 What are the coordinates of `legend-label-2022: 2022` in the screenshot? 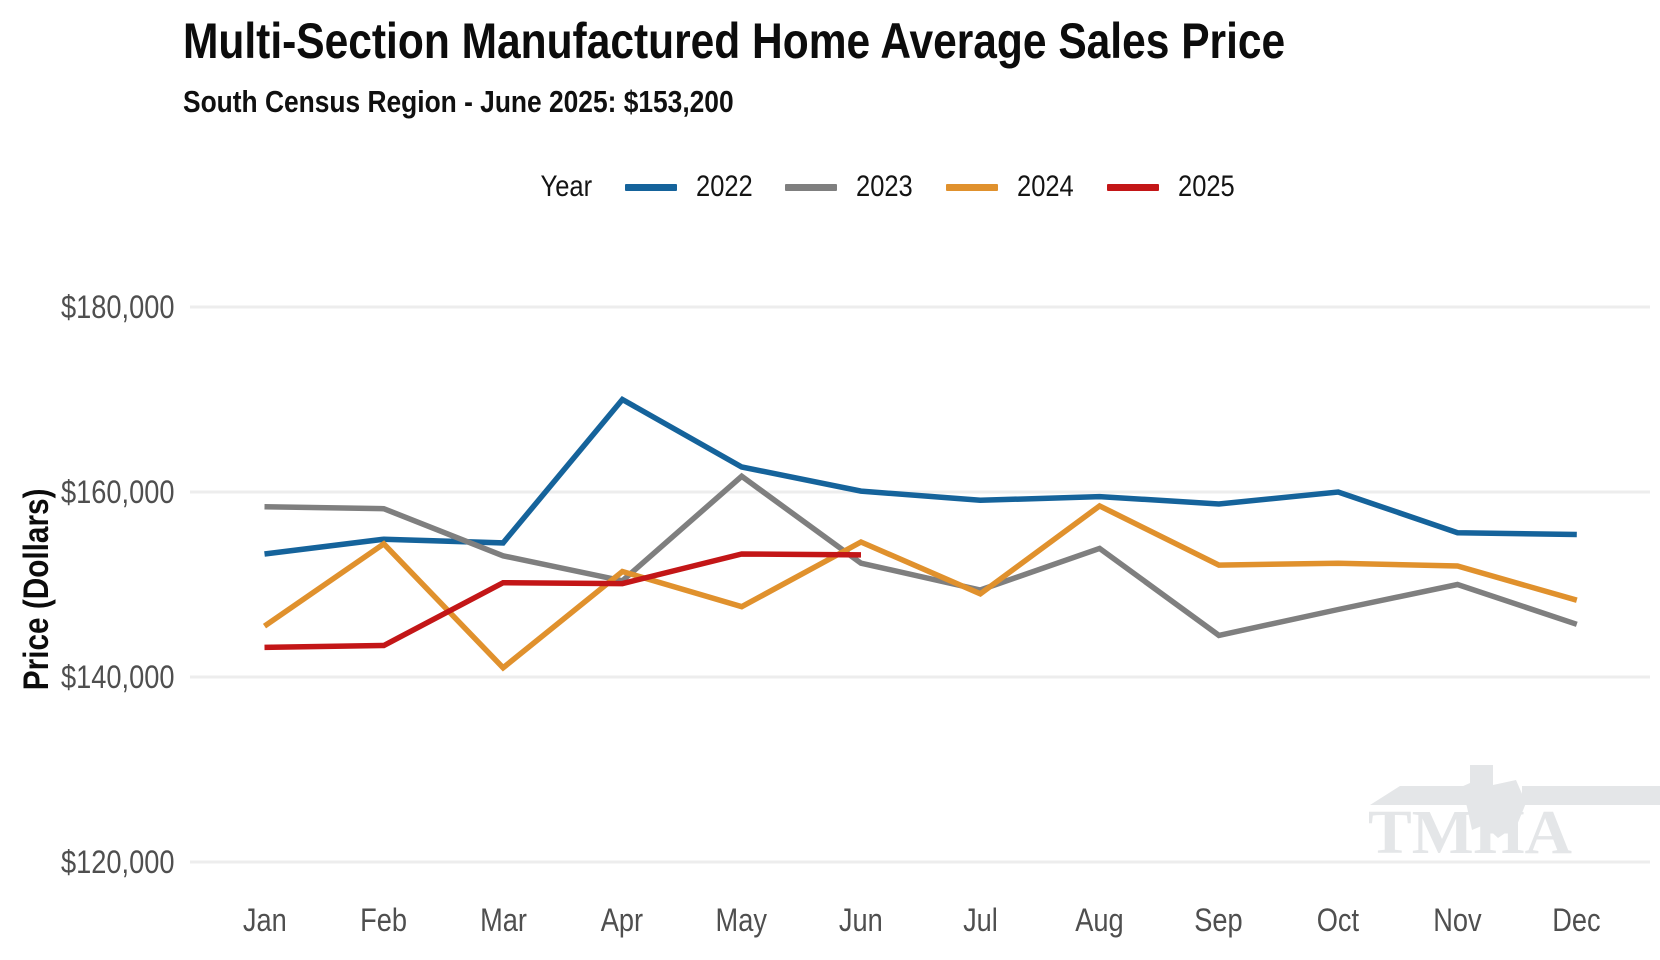 It's located at (724, 186).